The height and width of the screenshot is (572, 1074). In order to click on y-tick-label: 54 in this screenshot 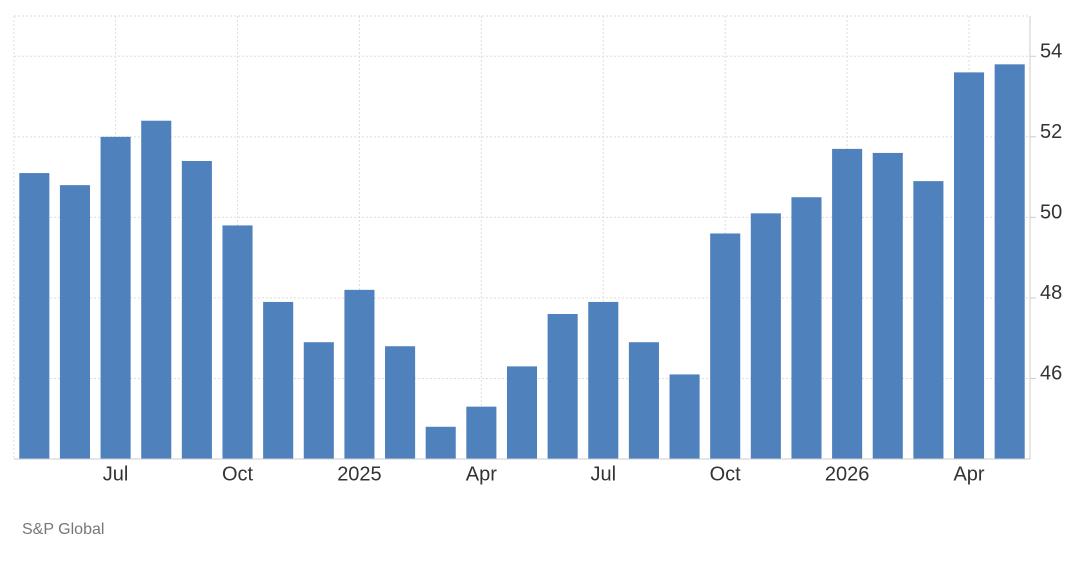, I will do `click(1051, 52)`.